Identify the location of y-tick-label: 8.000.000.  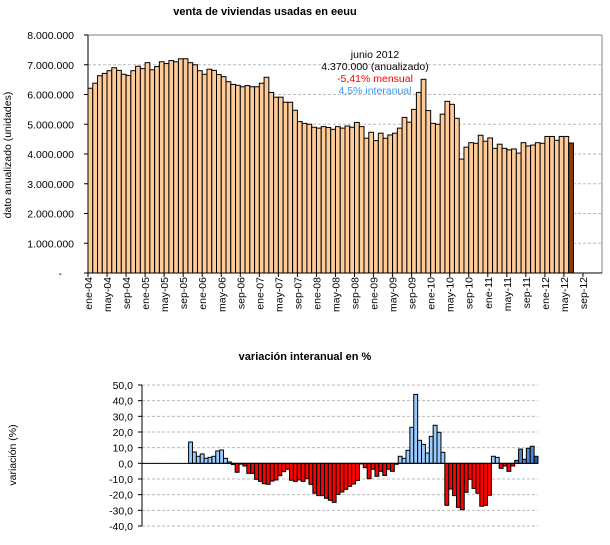
(50, 36).